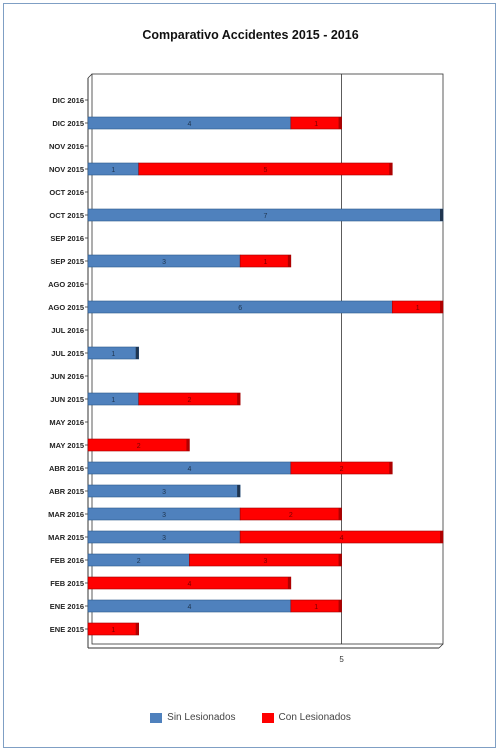 This screenshot has width=501, height=752. I want to click on legend-item-sin-lesionados: Sin Lesionados, so click(193, 717).